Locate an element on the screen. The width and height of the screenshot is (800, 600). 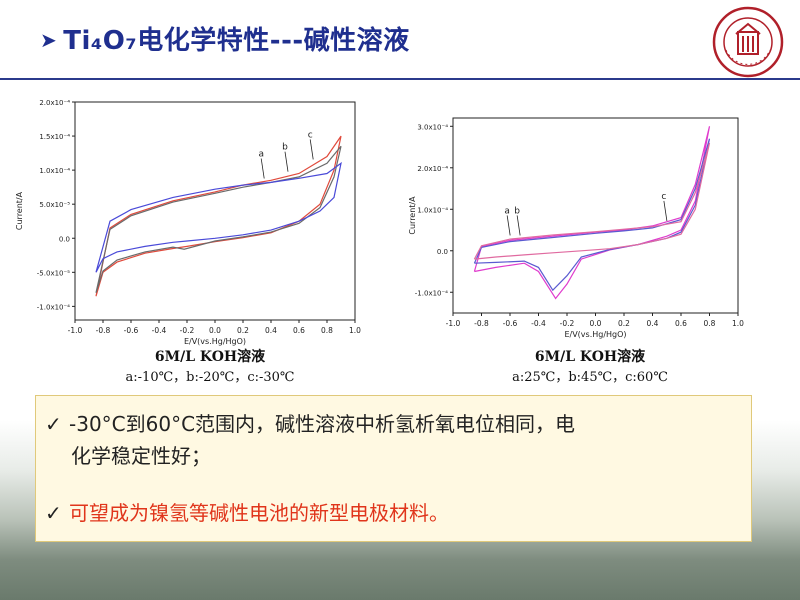
conclusion-bullet-1: ✓ -30°C到60°C范围内，碱性溶液中析氢析氧电位相同，电 化学稳定性好； is located at coordinates (392, 440).